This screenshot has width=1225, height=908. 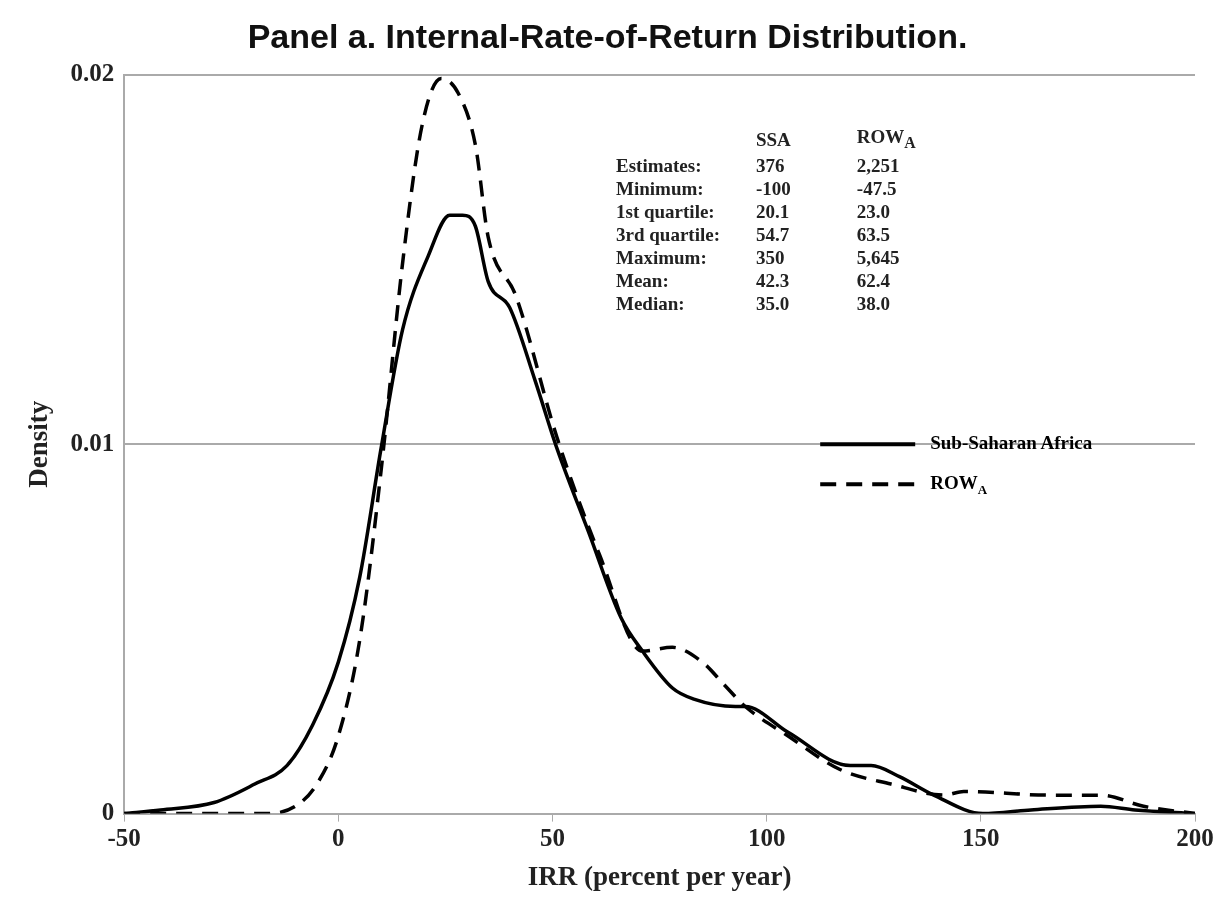 What do you see at coordinates (661, 257) in the screenshot?
I see `annotation: Maximum:` at bounding box center [661, 257].